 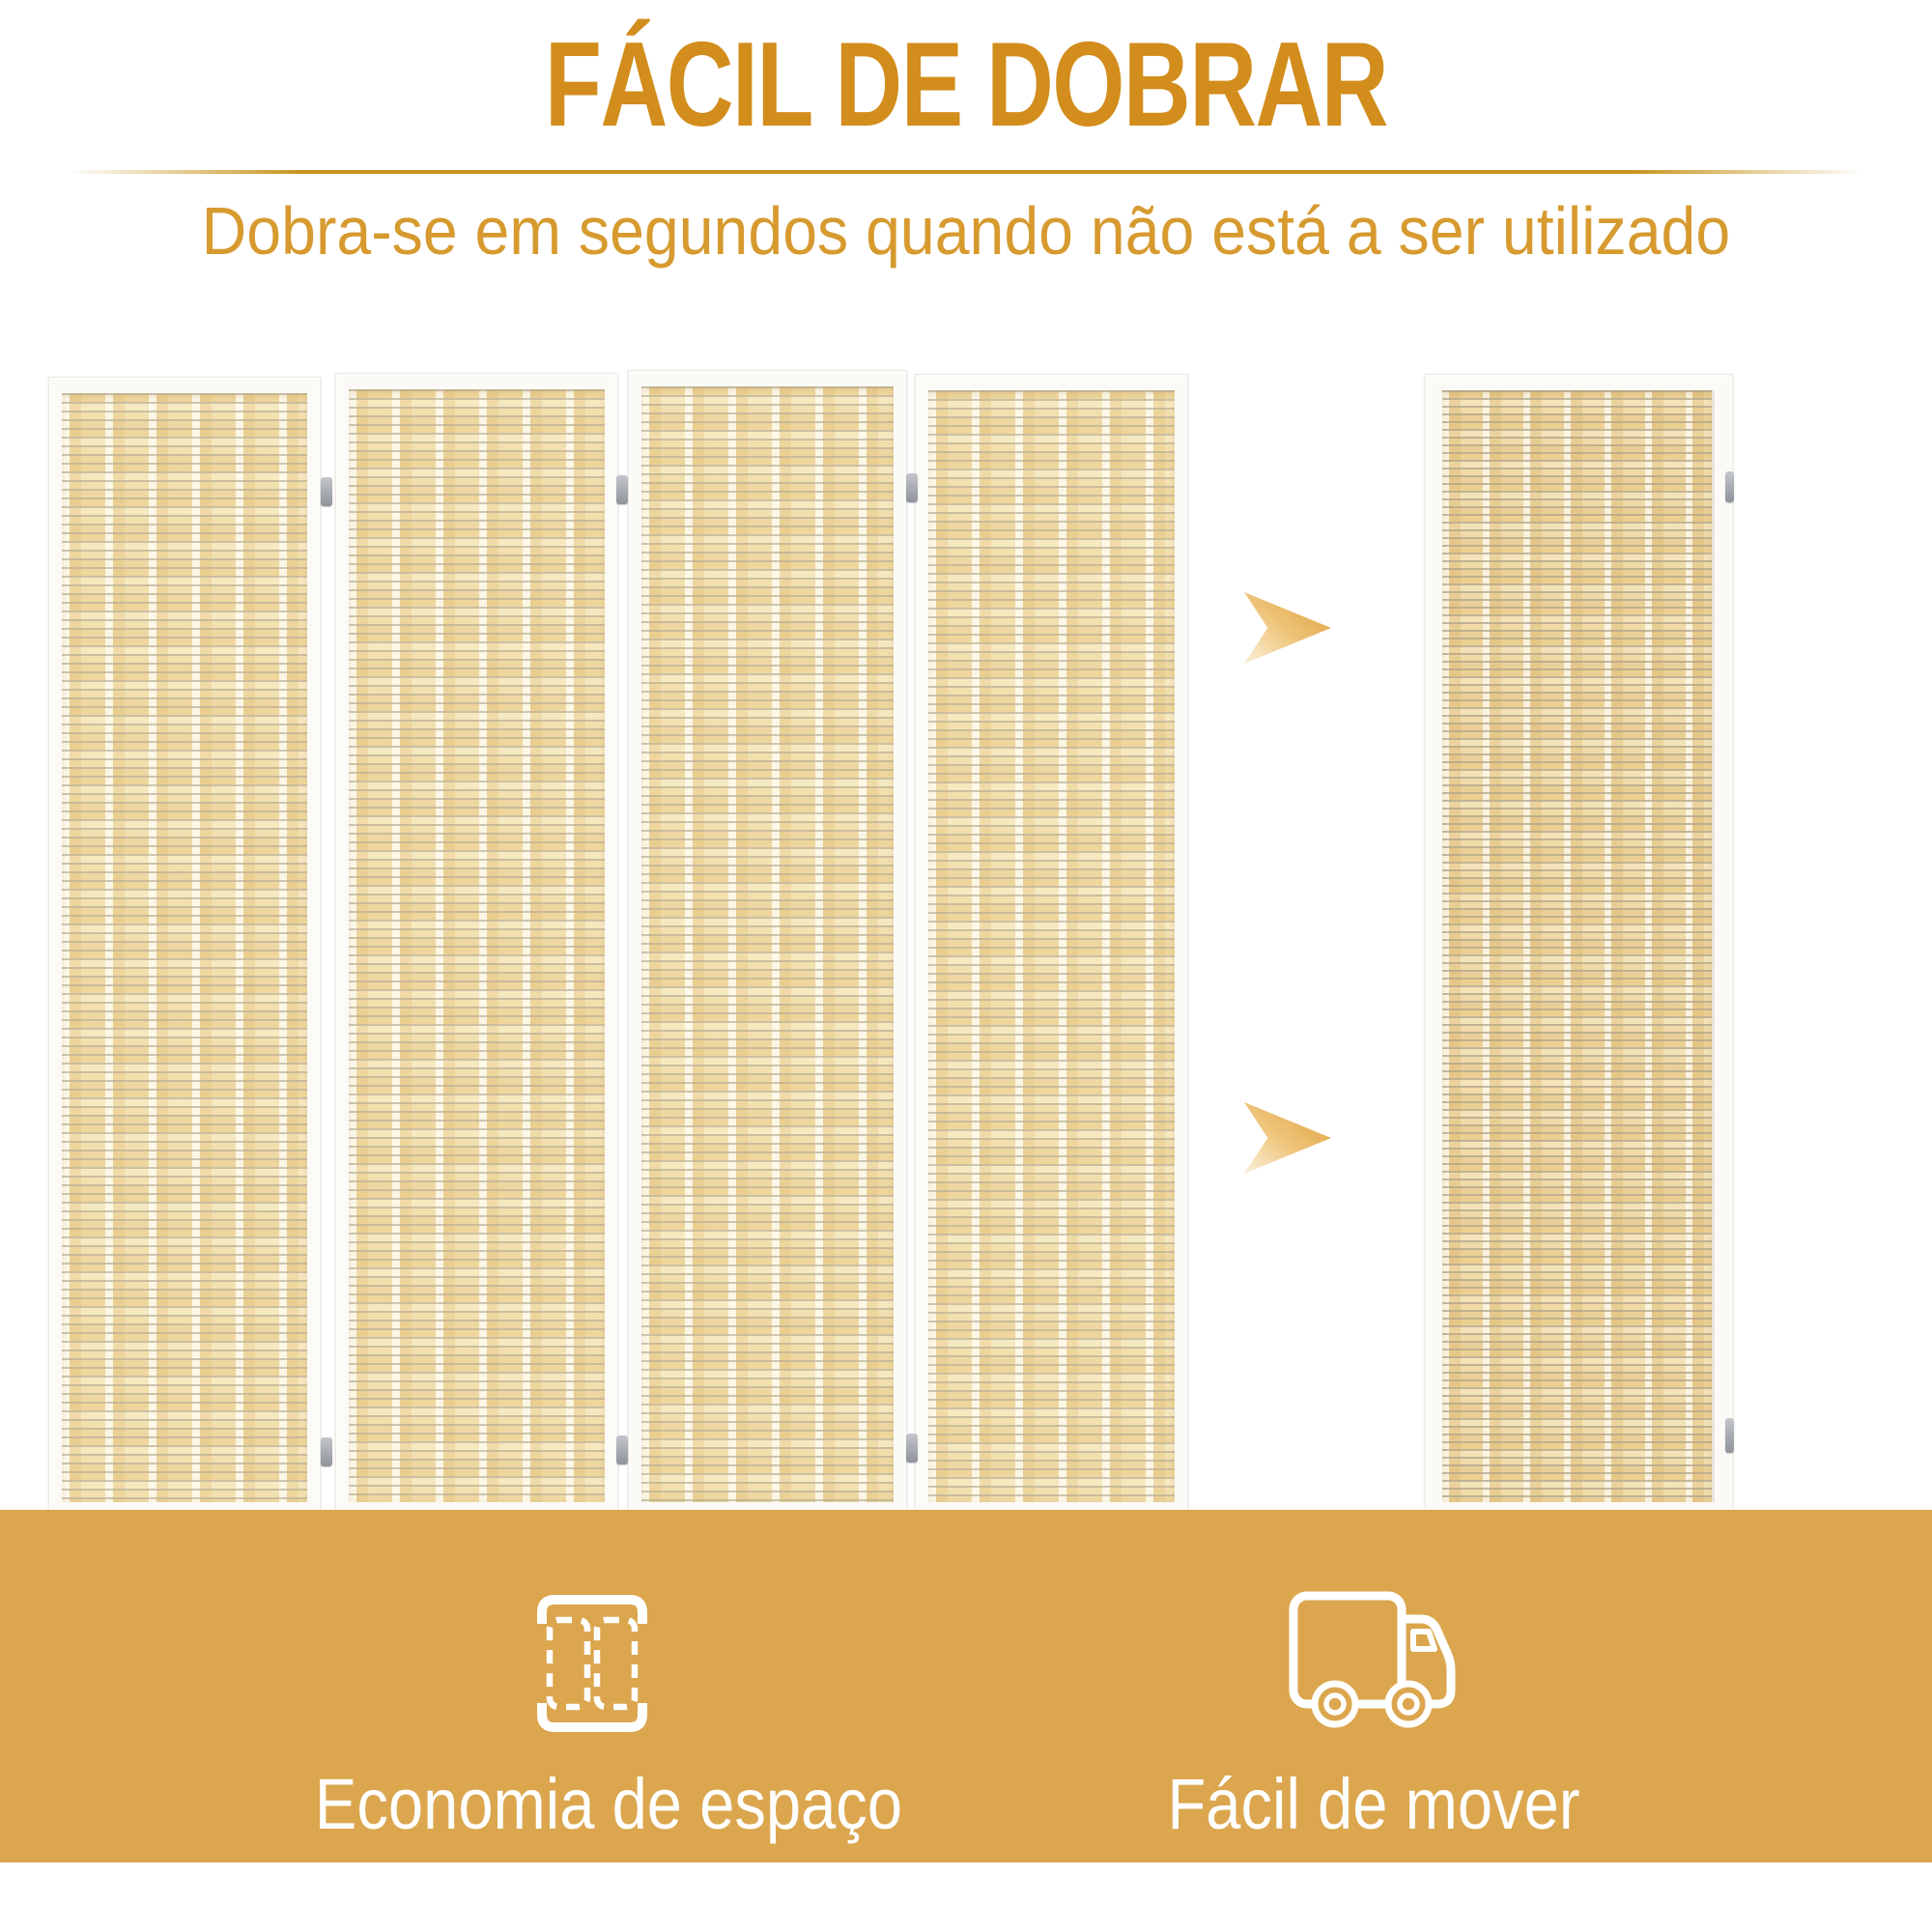 What do you see at coordinates (608, 1804) in the screenshot?
I see `feature-label: Economia de espaço` at bounding box center [608, 1804].